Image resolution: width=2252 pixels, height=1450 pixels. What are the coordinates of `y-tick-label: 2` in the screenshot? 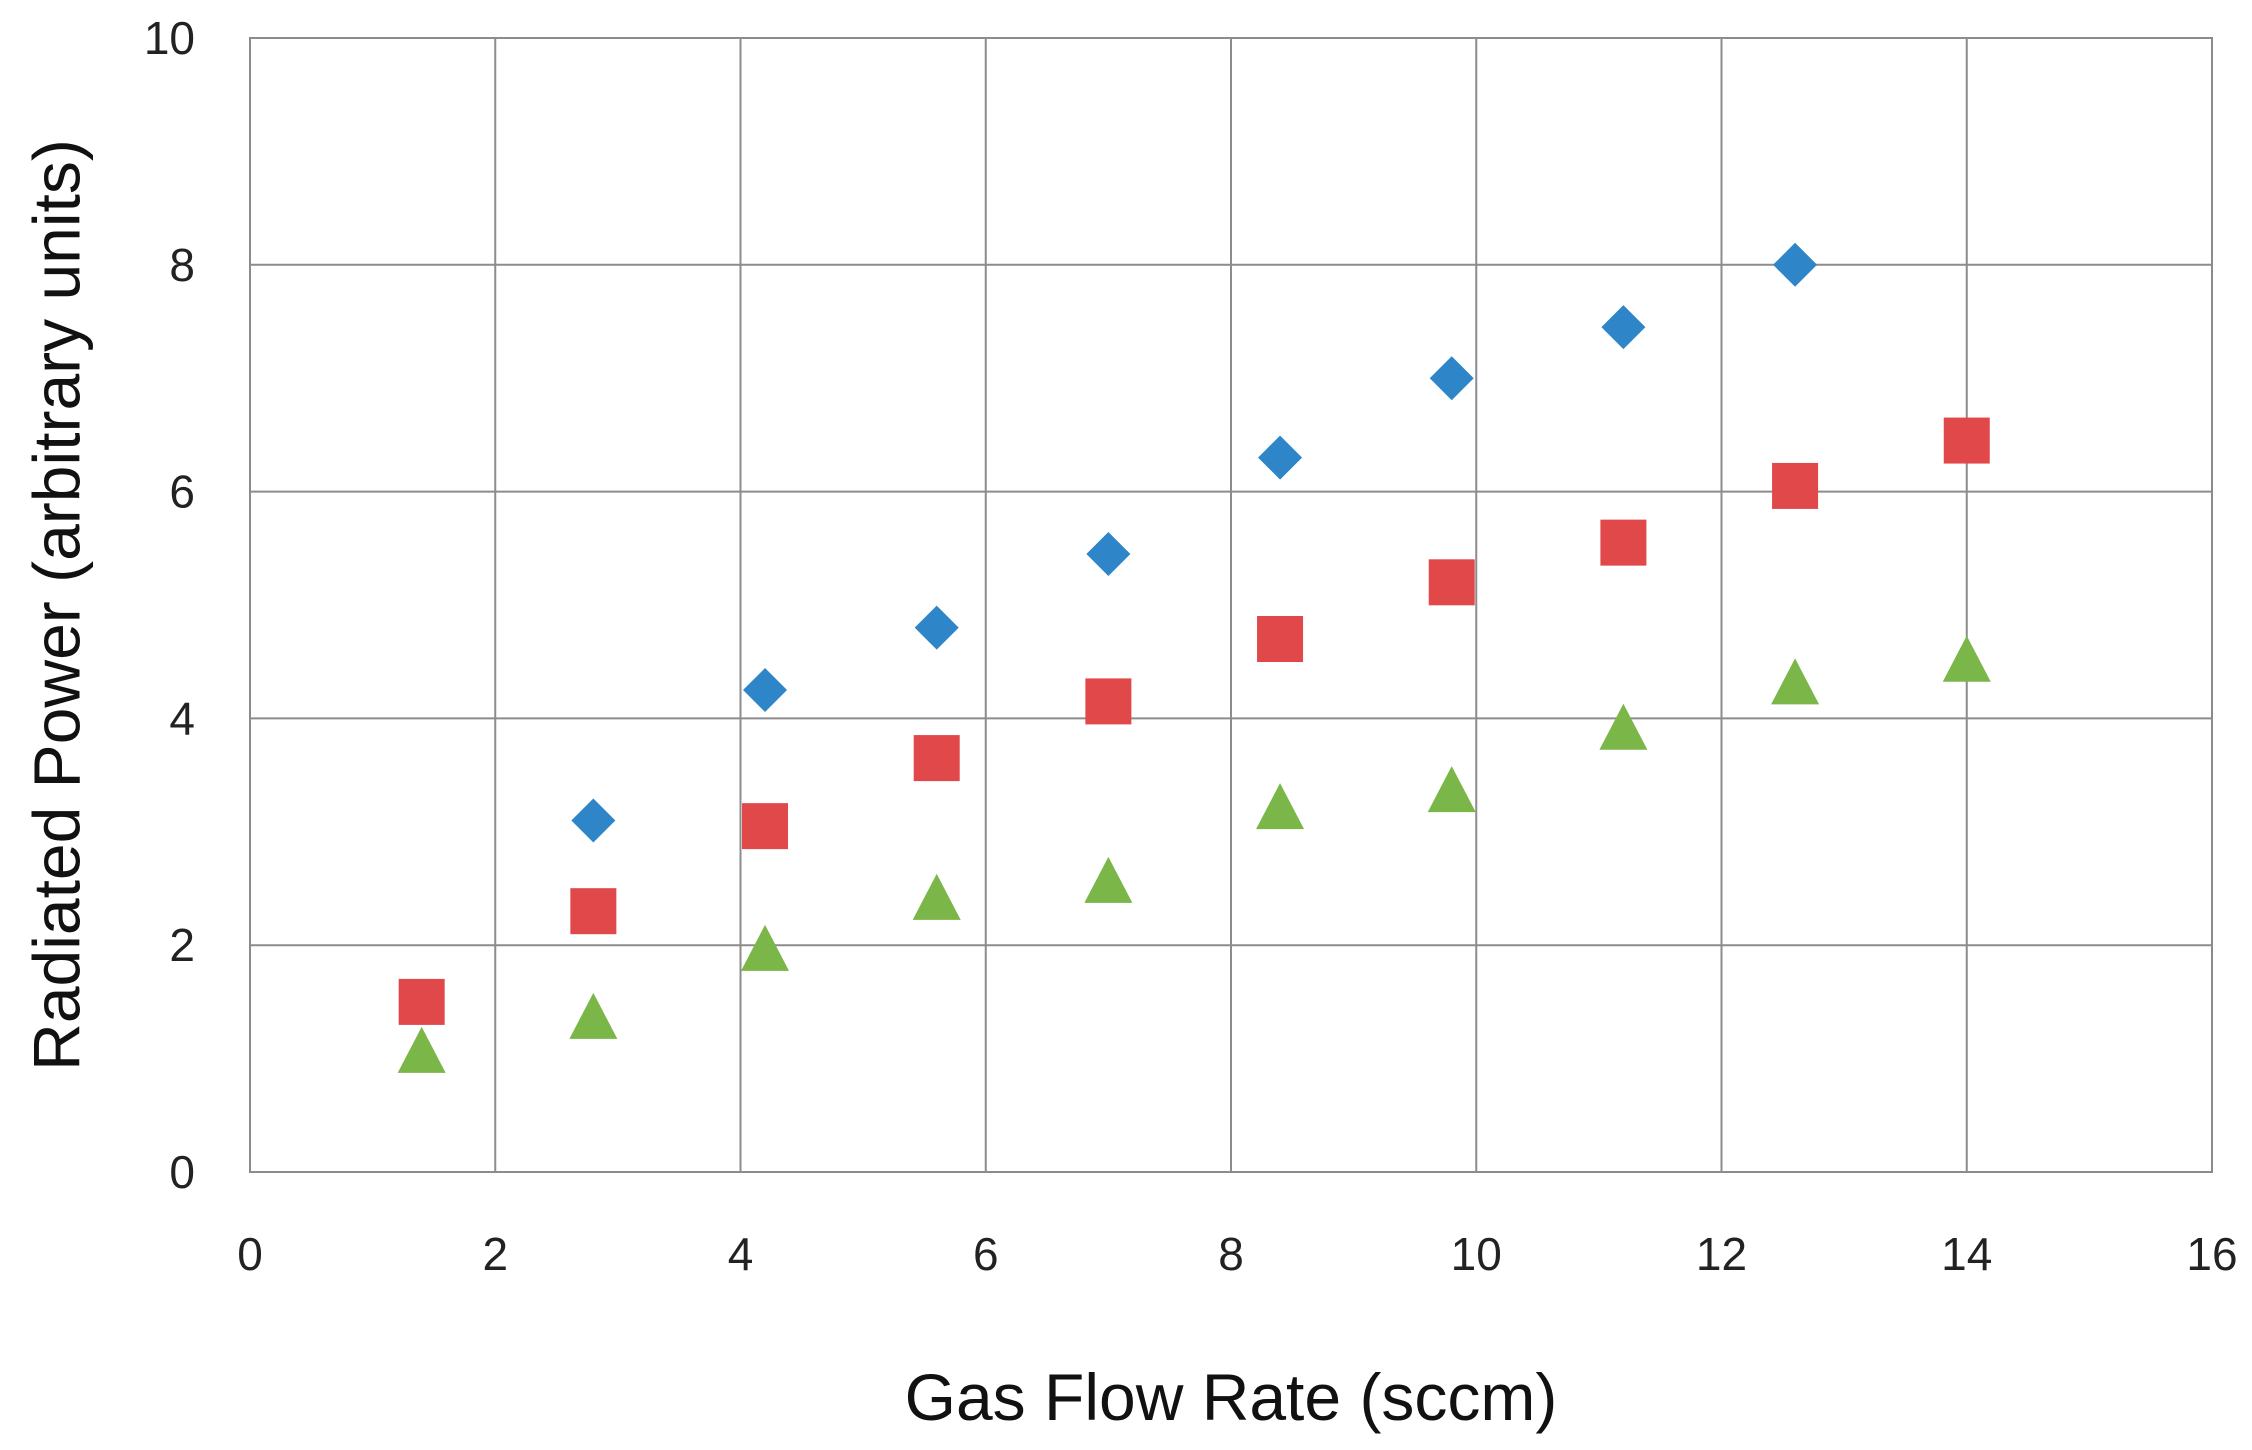 It's located at (182, 945).